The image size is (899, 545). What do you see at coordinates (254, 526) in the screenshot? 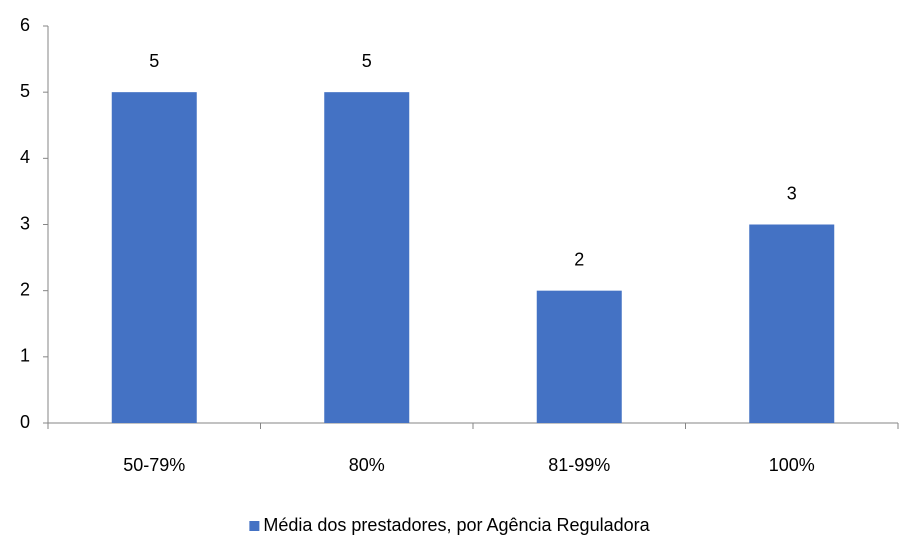
I see `legend-swatch` at bounding box center [254, 526].